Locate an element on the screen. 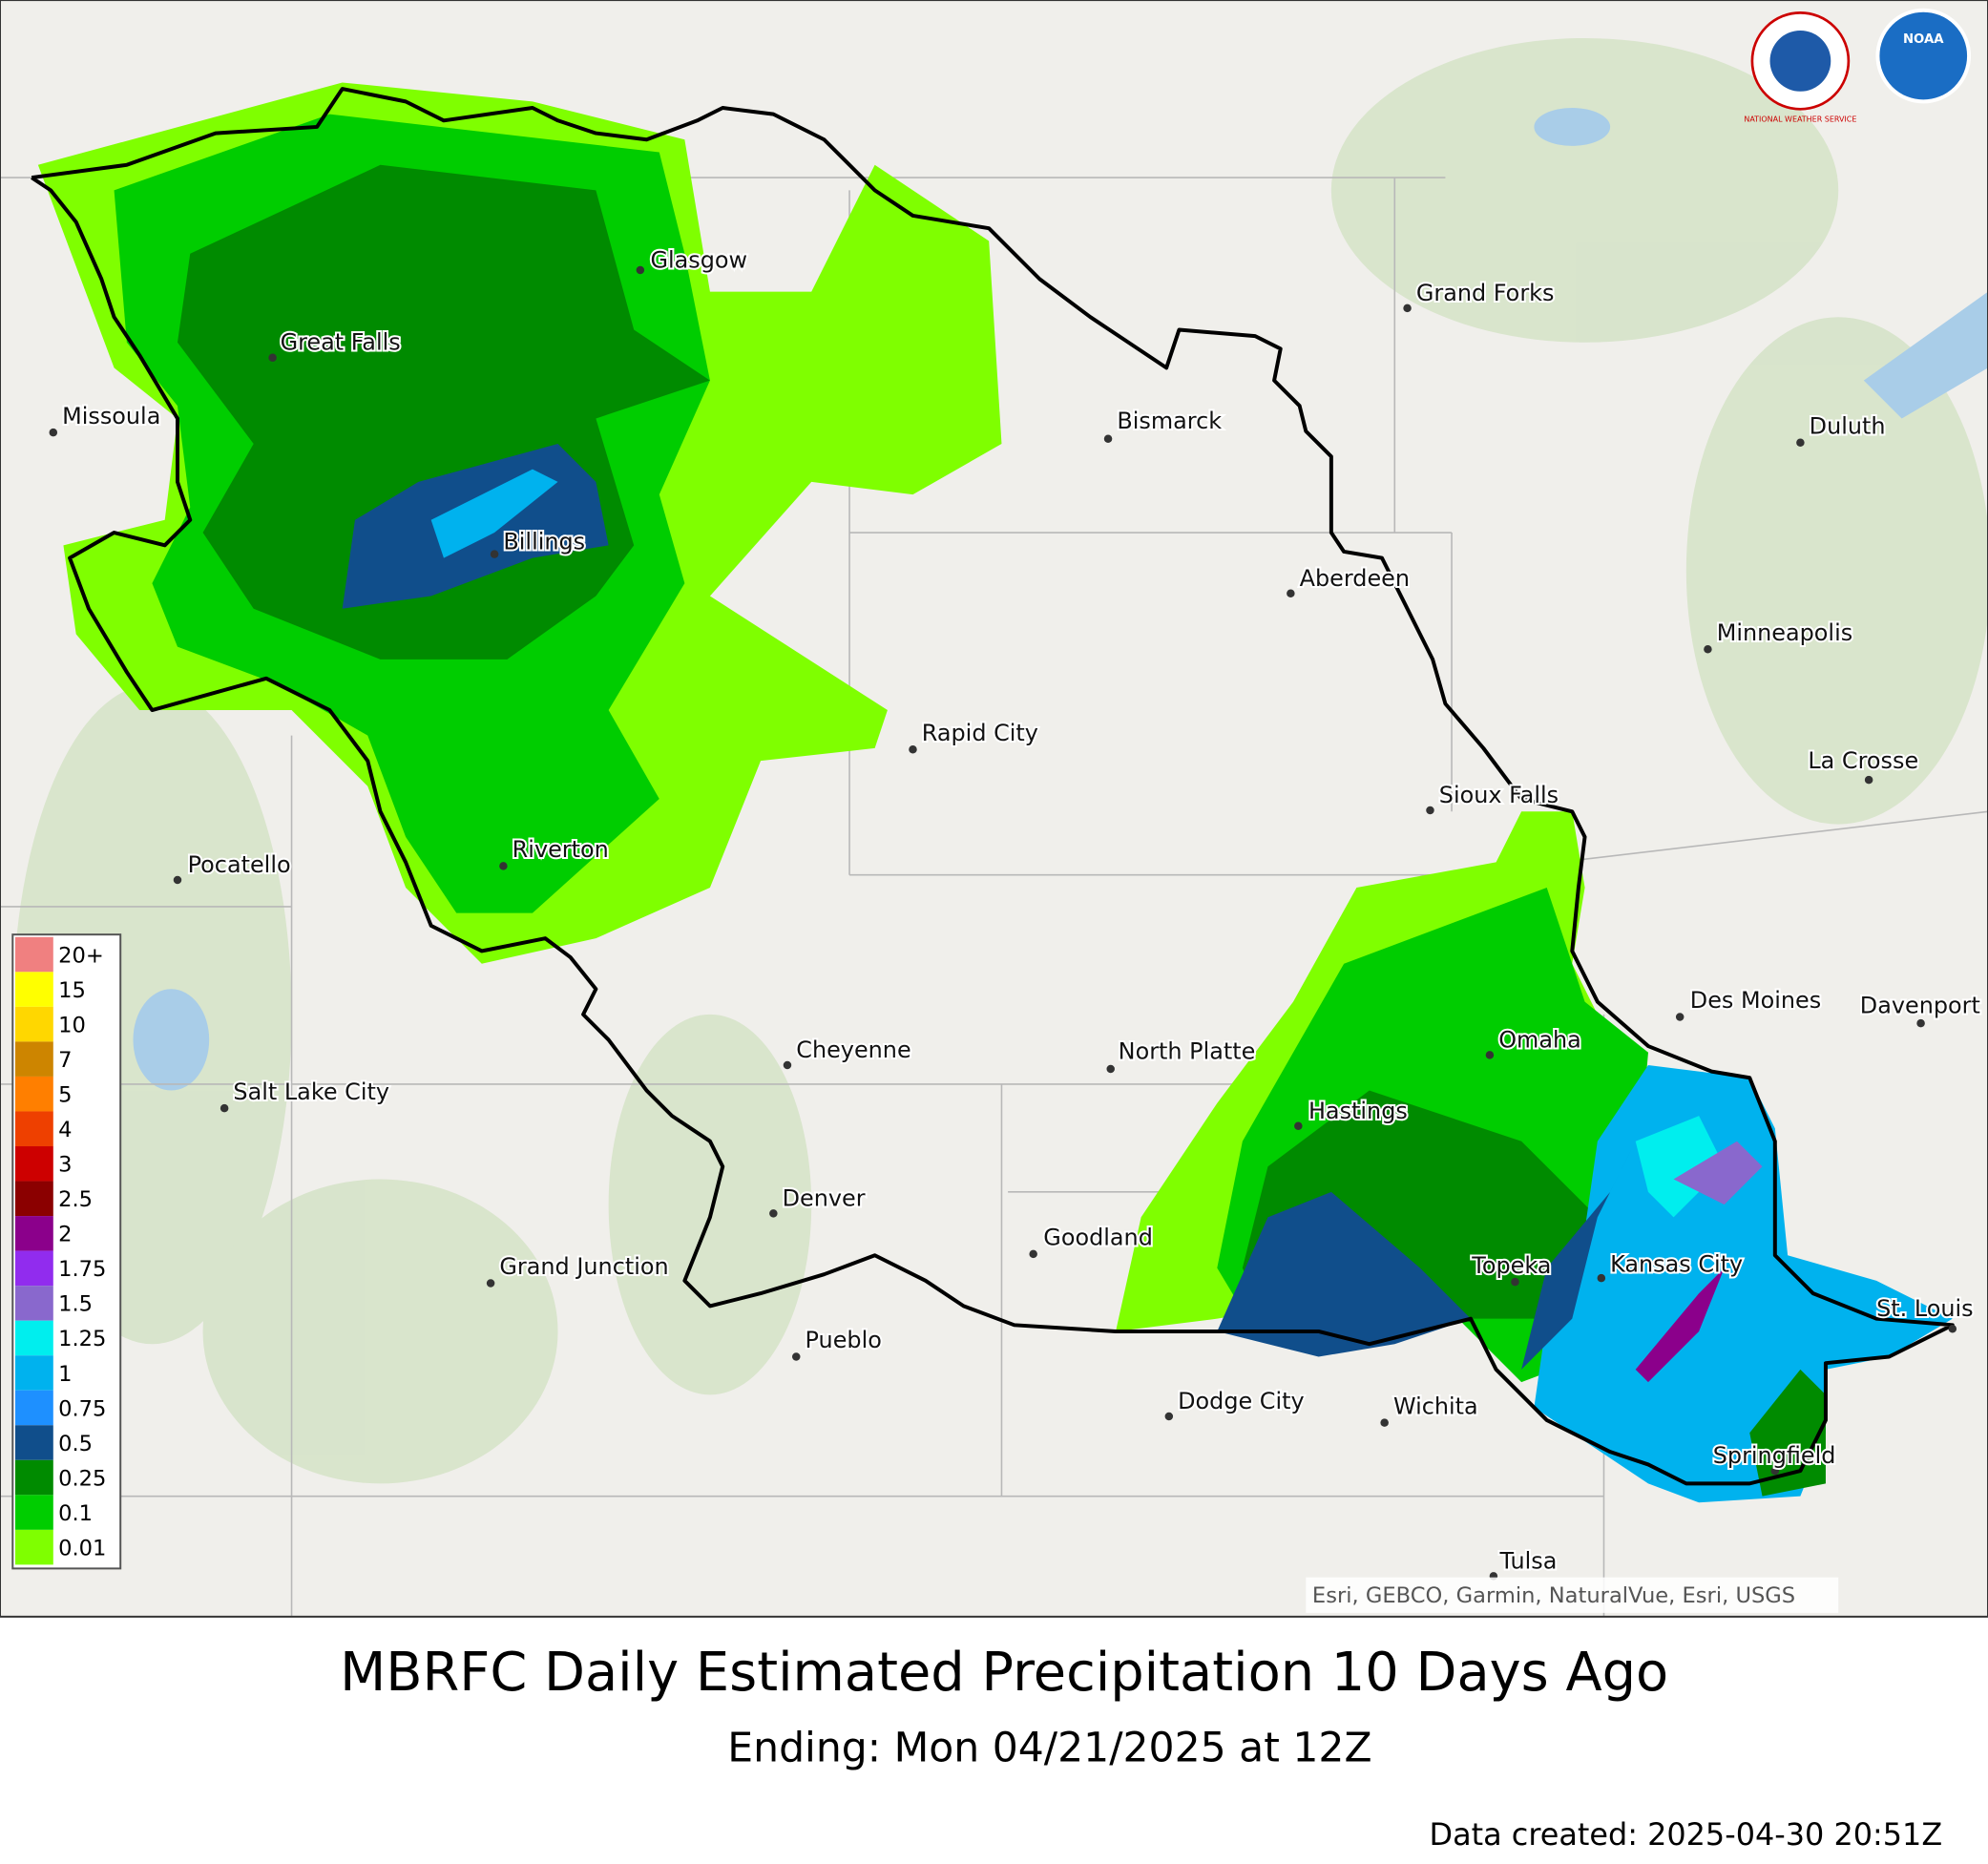 The height and width of the screenshot is (1864, 1988). city-label: Grand Junction is located at coordinates (583, 1266).